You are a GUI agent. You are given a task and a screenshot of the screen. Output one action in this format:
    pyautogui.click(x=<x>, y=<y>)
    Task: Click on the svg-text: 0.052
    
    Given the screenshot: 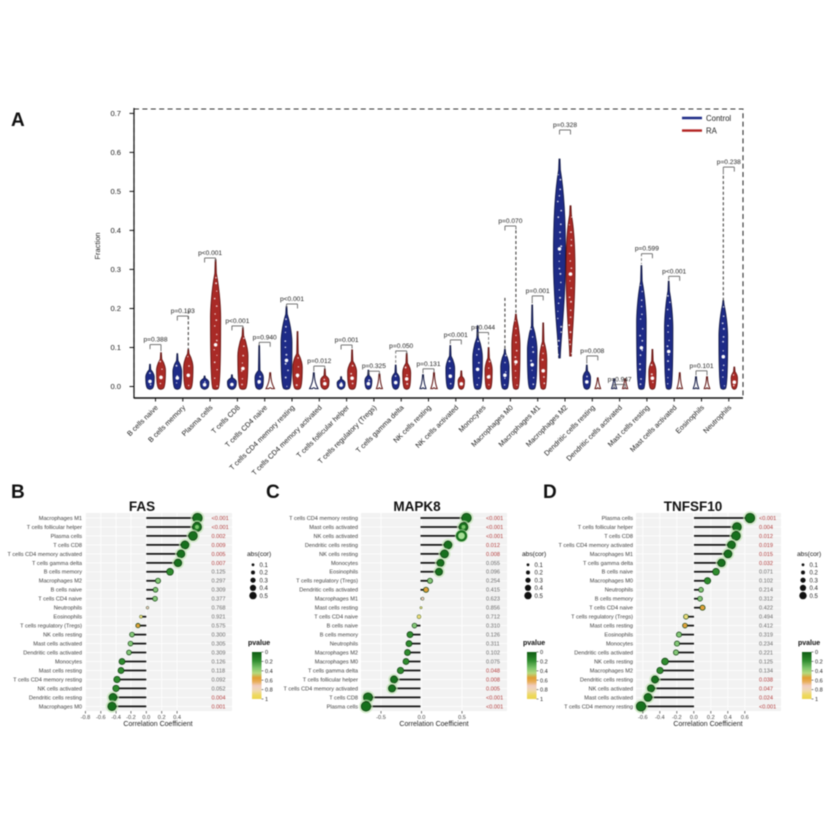 What is the action you would take?
    pyautogui.click(x=219, y=689)
    